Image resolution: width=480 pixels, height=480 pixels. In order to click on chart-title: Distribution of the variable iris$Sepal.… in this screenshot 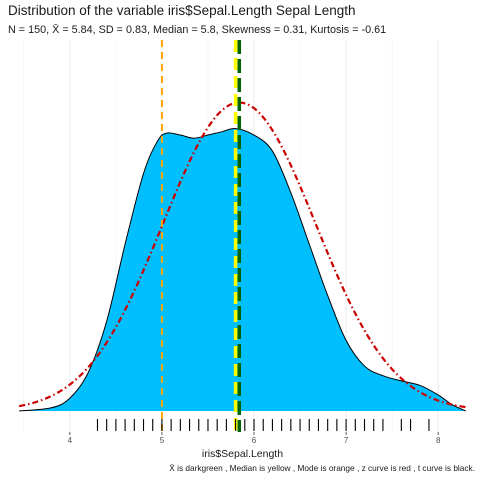, I will do `click(182, 10)`.